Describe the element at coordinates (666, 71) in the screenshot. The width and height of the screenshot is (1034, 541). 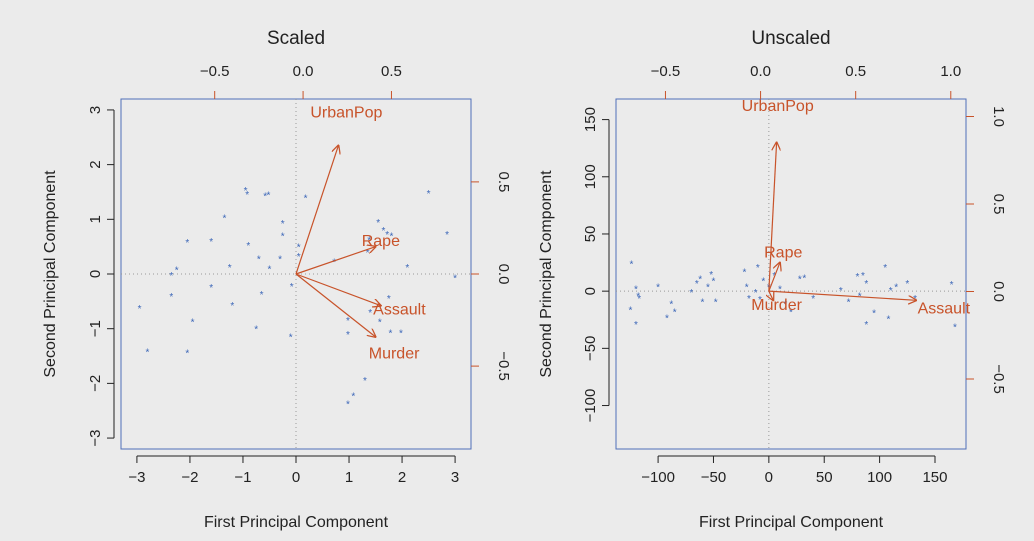
I see `top-tick-label: −0.5` at that location.